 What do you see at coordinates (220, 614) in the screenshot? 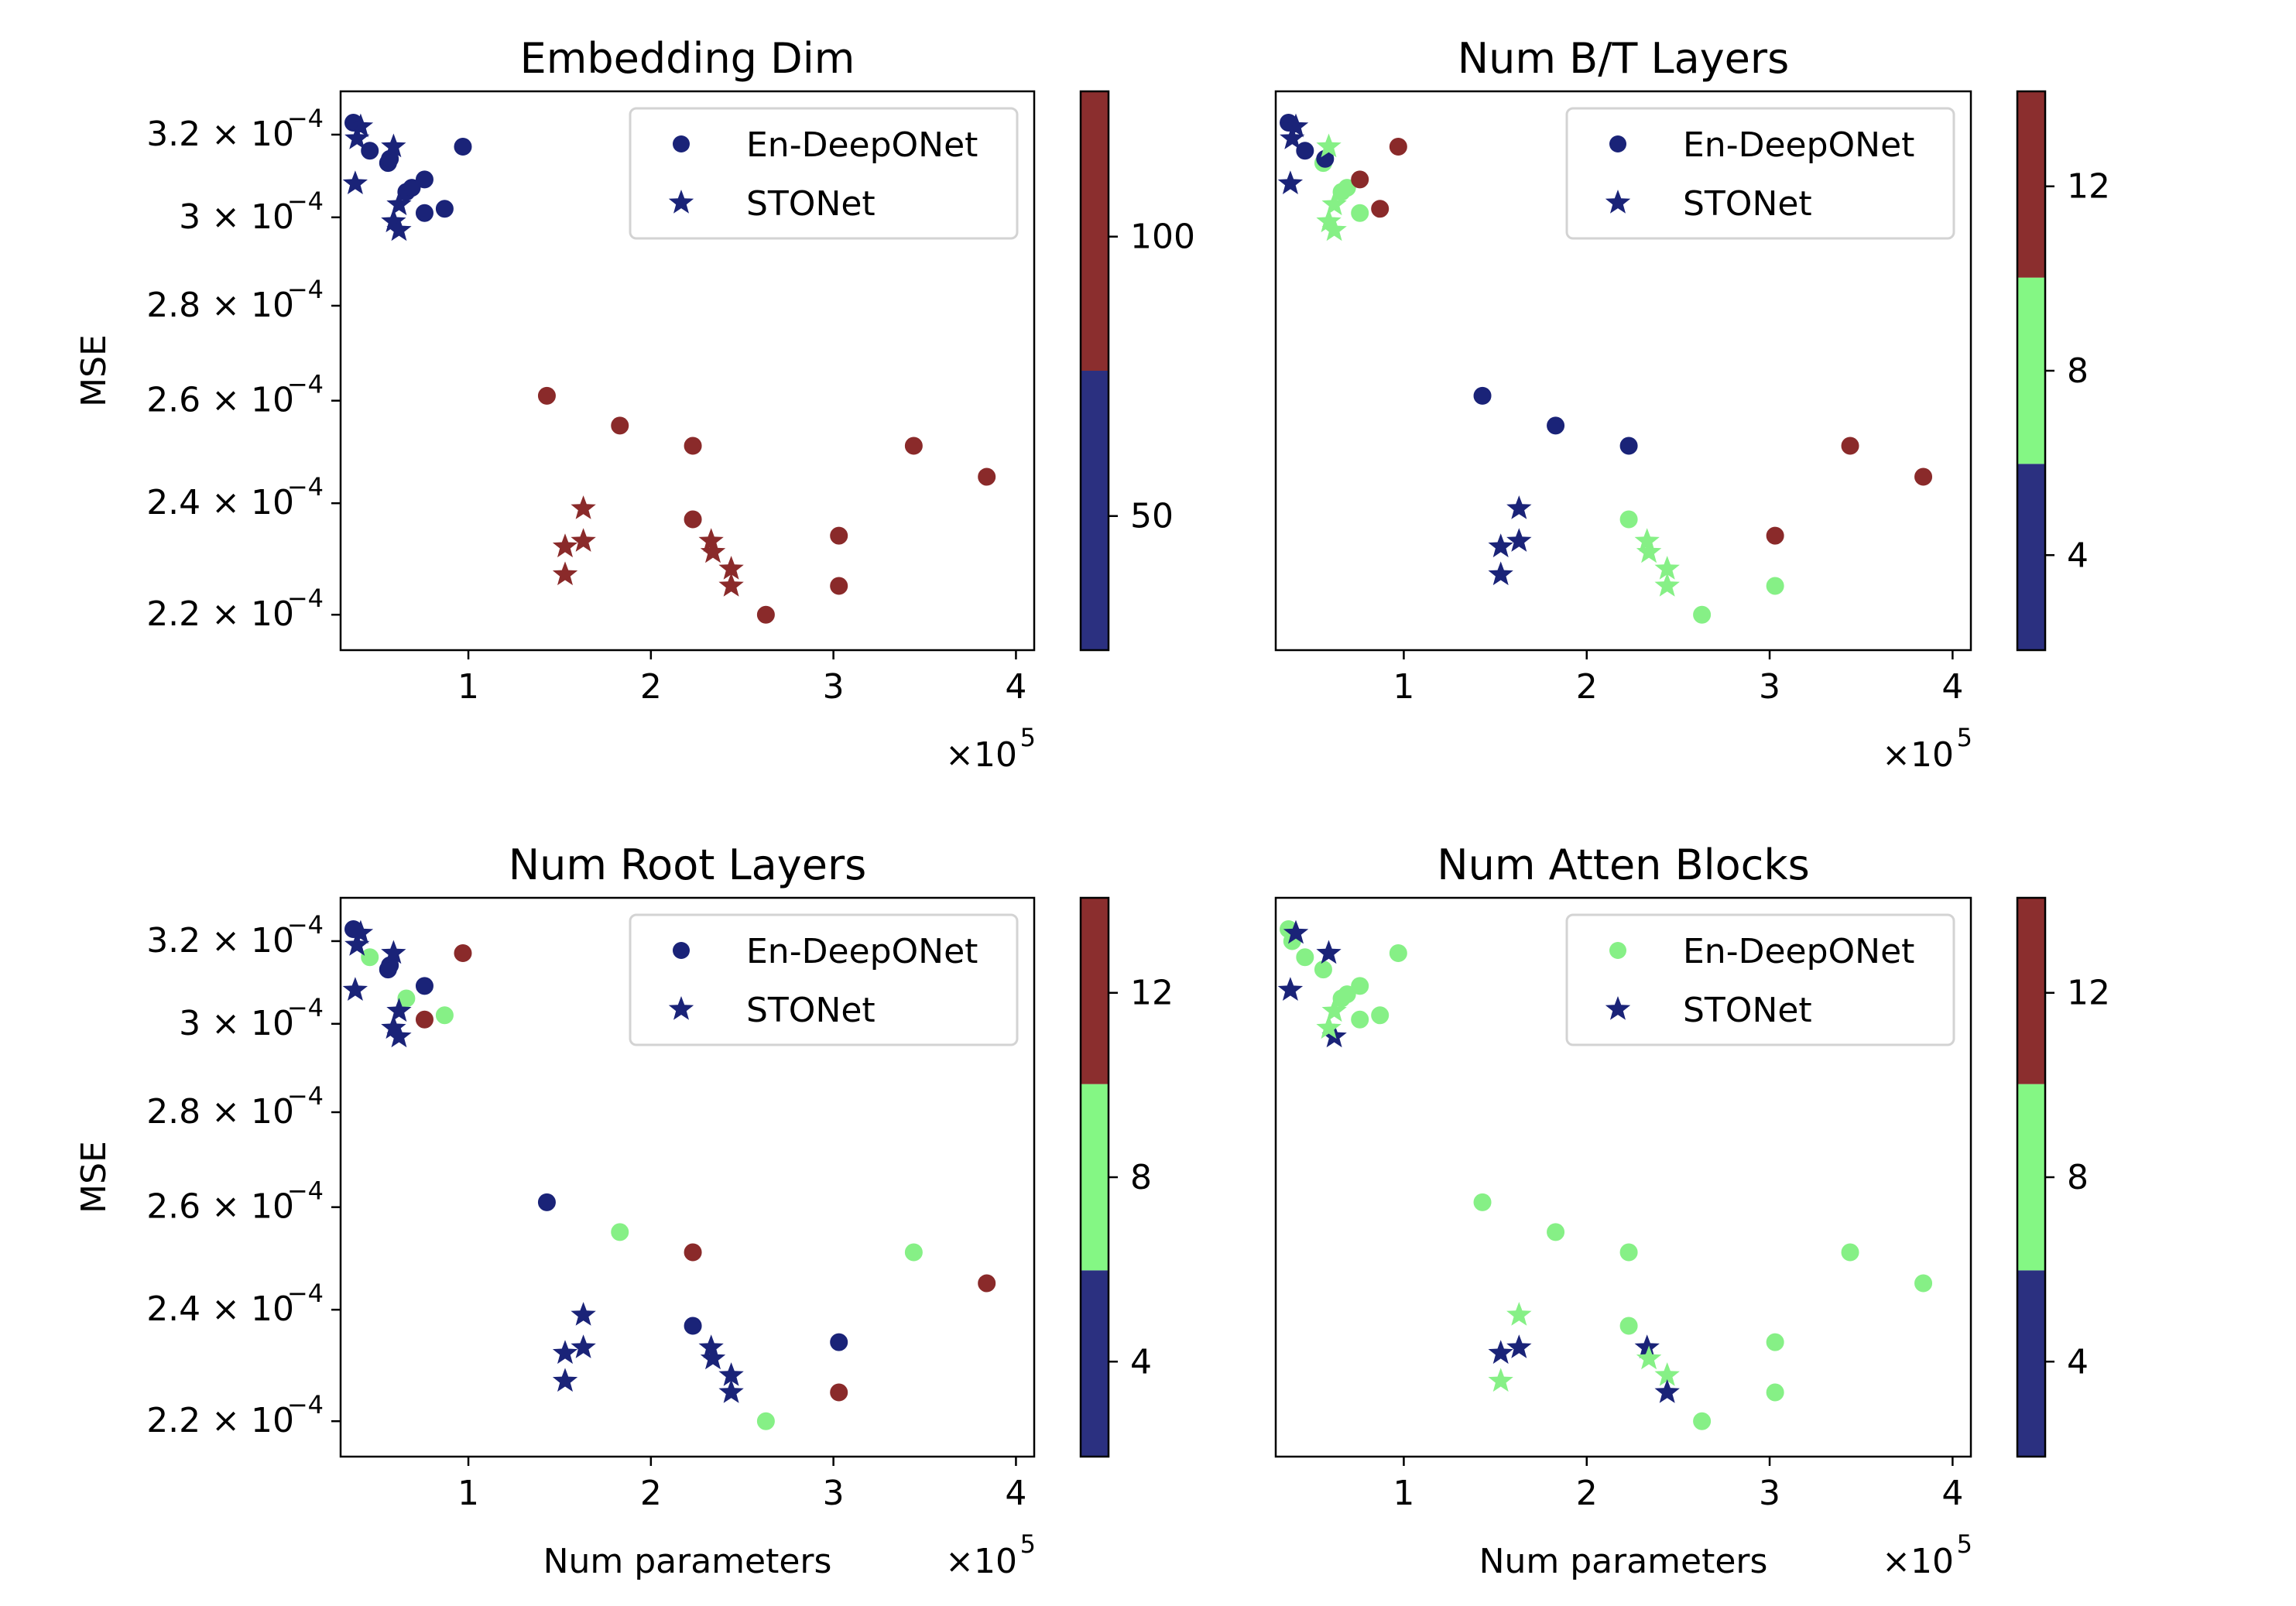
I see `y-tick-label: 2.2 × 10` at bounding box center [220, 614].